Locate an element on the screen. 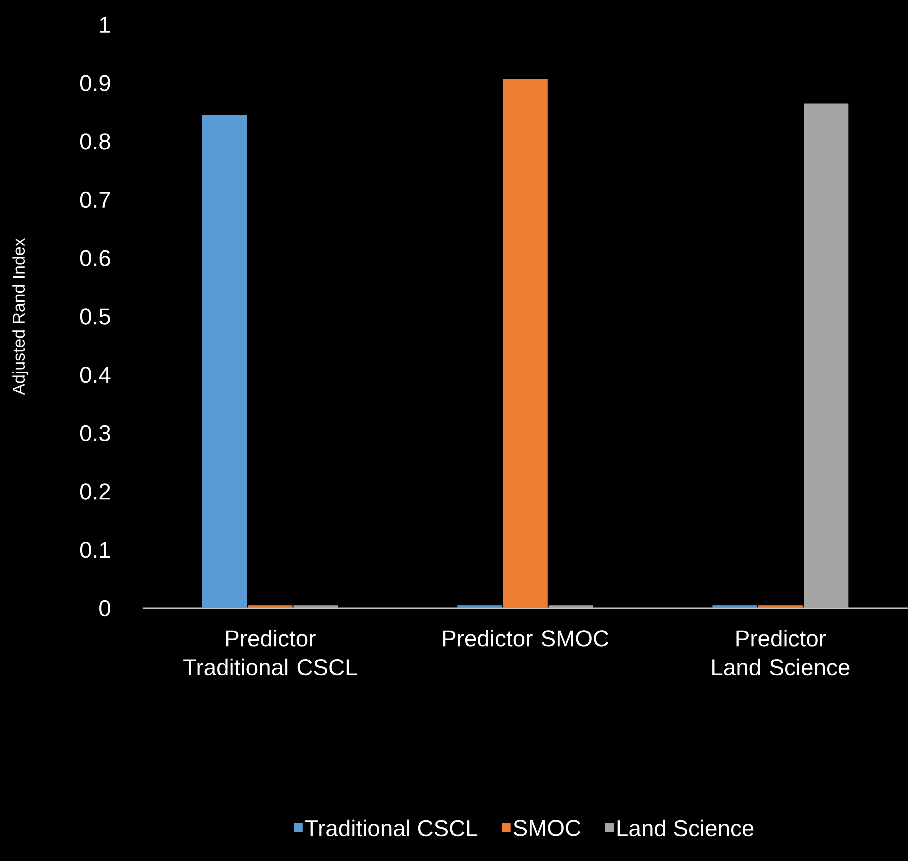 This screenshot has height=861, width=909. legend-label: SMOC is located at coordinates (547, 828).